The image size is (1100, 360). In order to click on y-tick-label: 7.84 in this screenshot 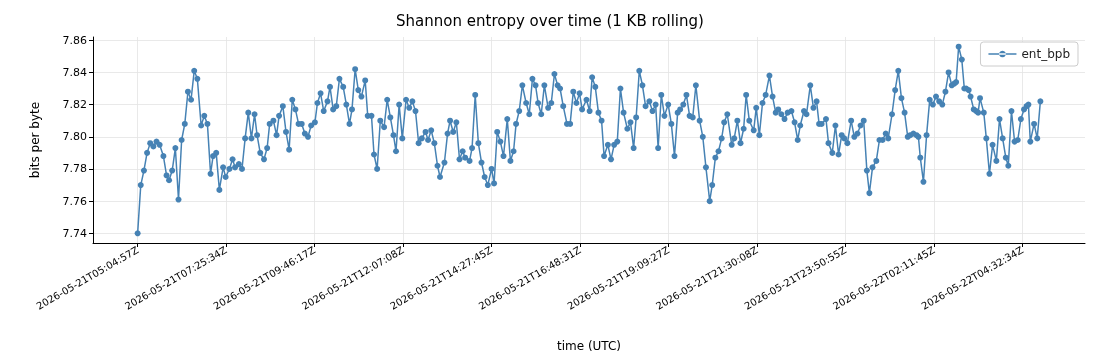, I will do `click(74, 72)`.